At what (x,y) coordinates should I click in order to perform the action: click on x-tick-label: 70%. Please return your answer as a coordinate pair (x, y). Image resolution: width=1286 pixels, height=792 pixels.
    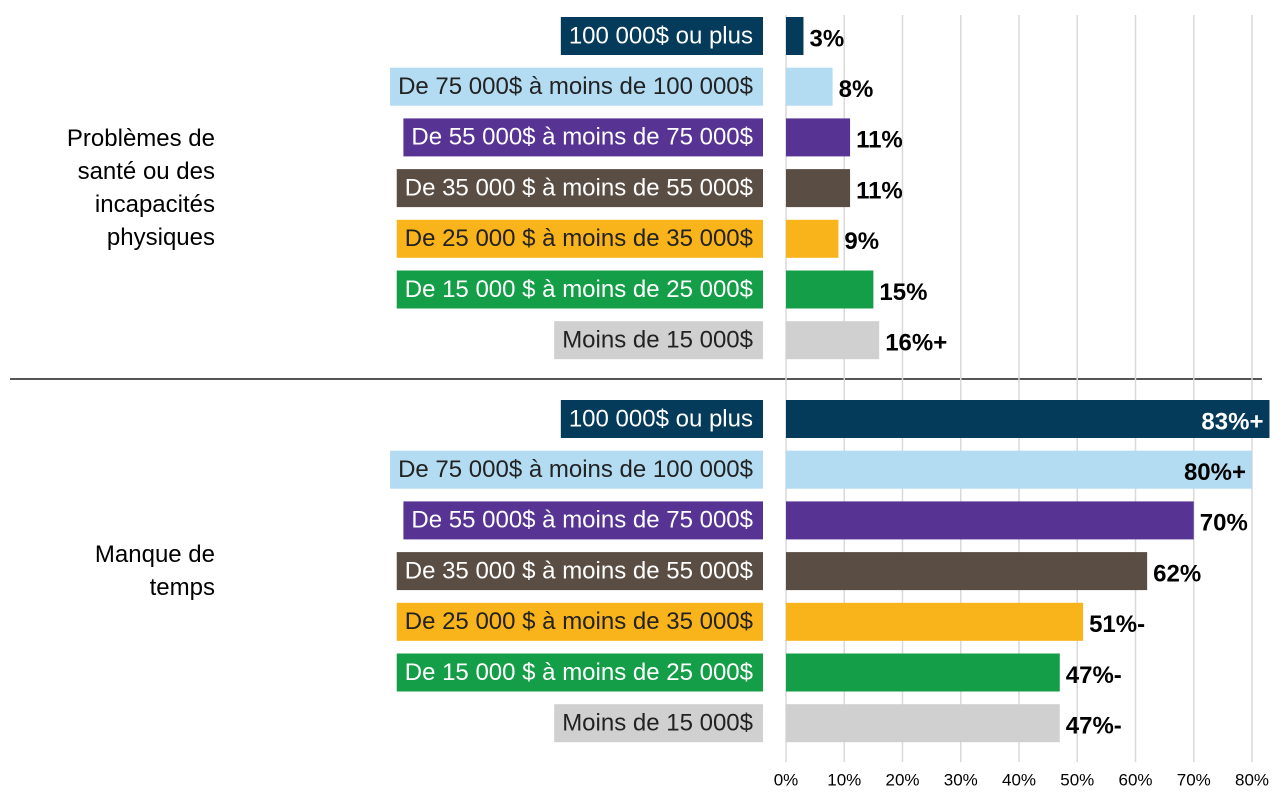
    Looking at the image, I should click on (1194, 779).